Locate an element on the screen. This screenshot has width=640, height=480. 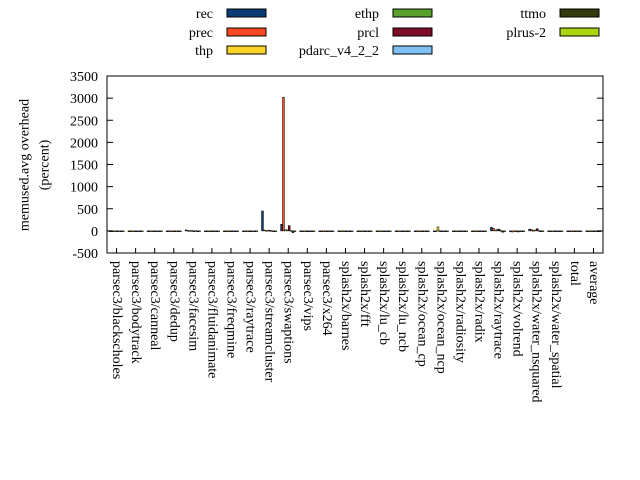
y-axis-label-line: (percent) is located at coordinates (45, 164).